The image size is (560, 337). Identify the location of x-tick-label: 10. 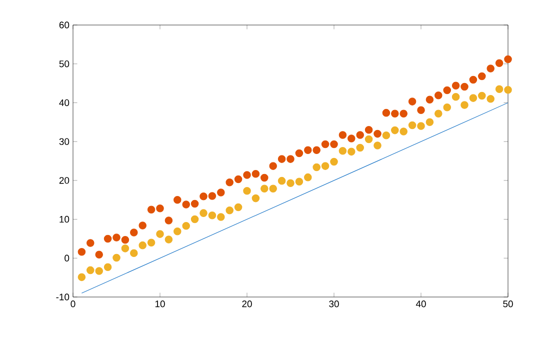
(160, 304).